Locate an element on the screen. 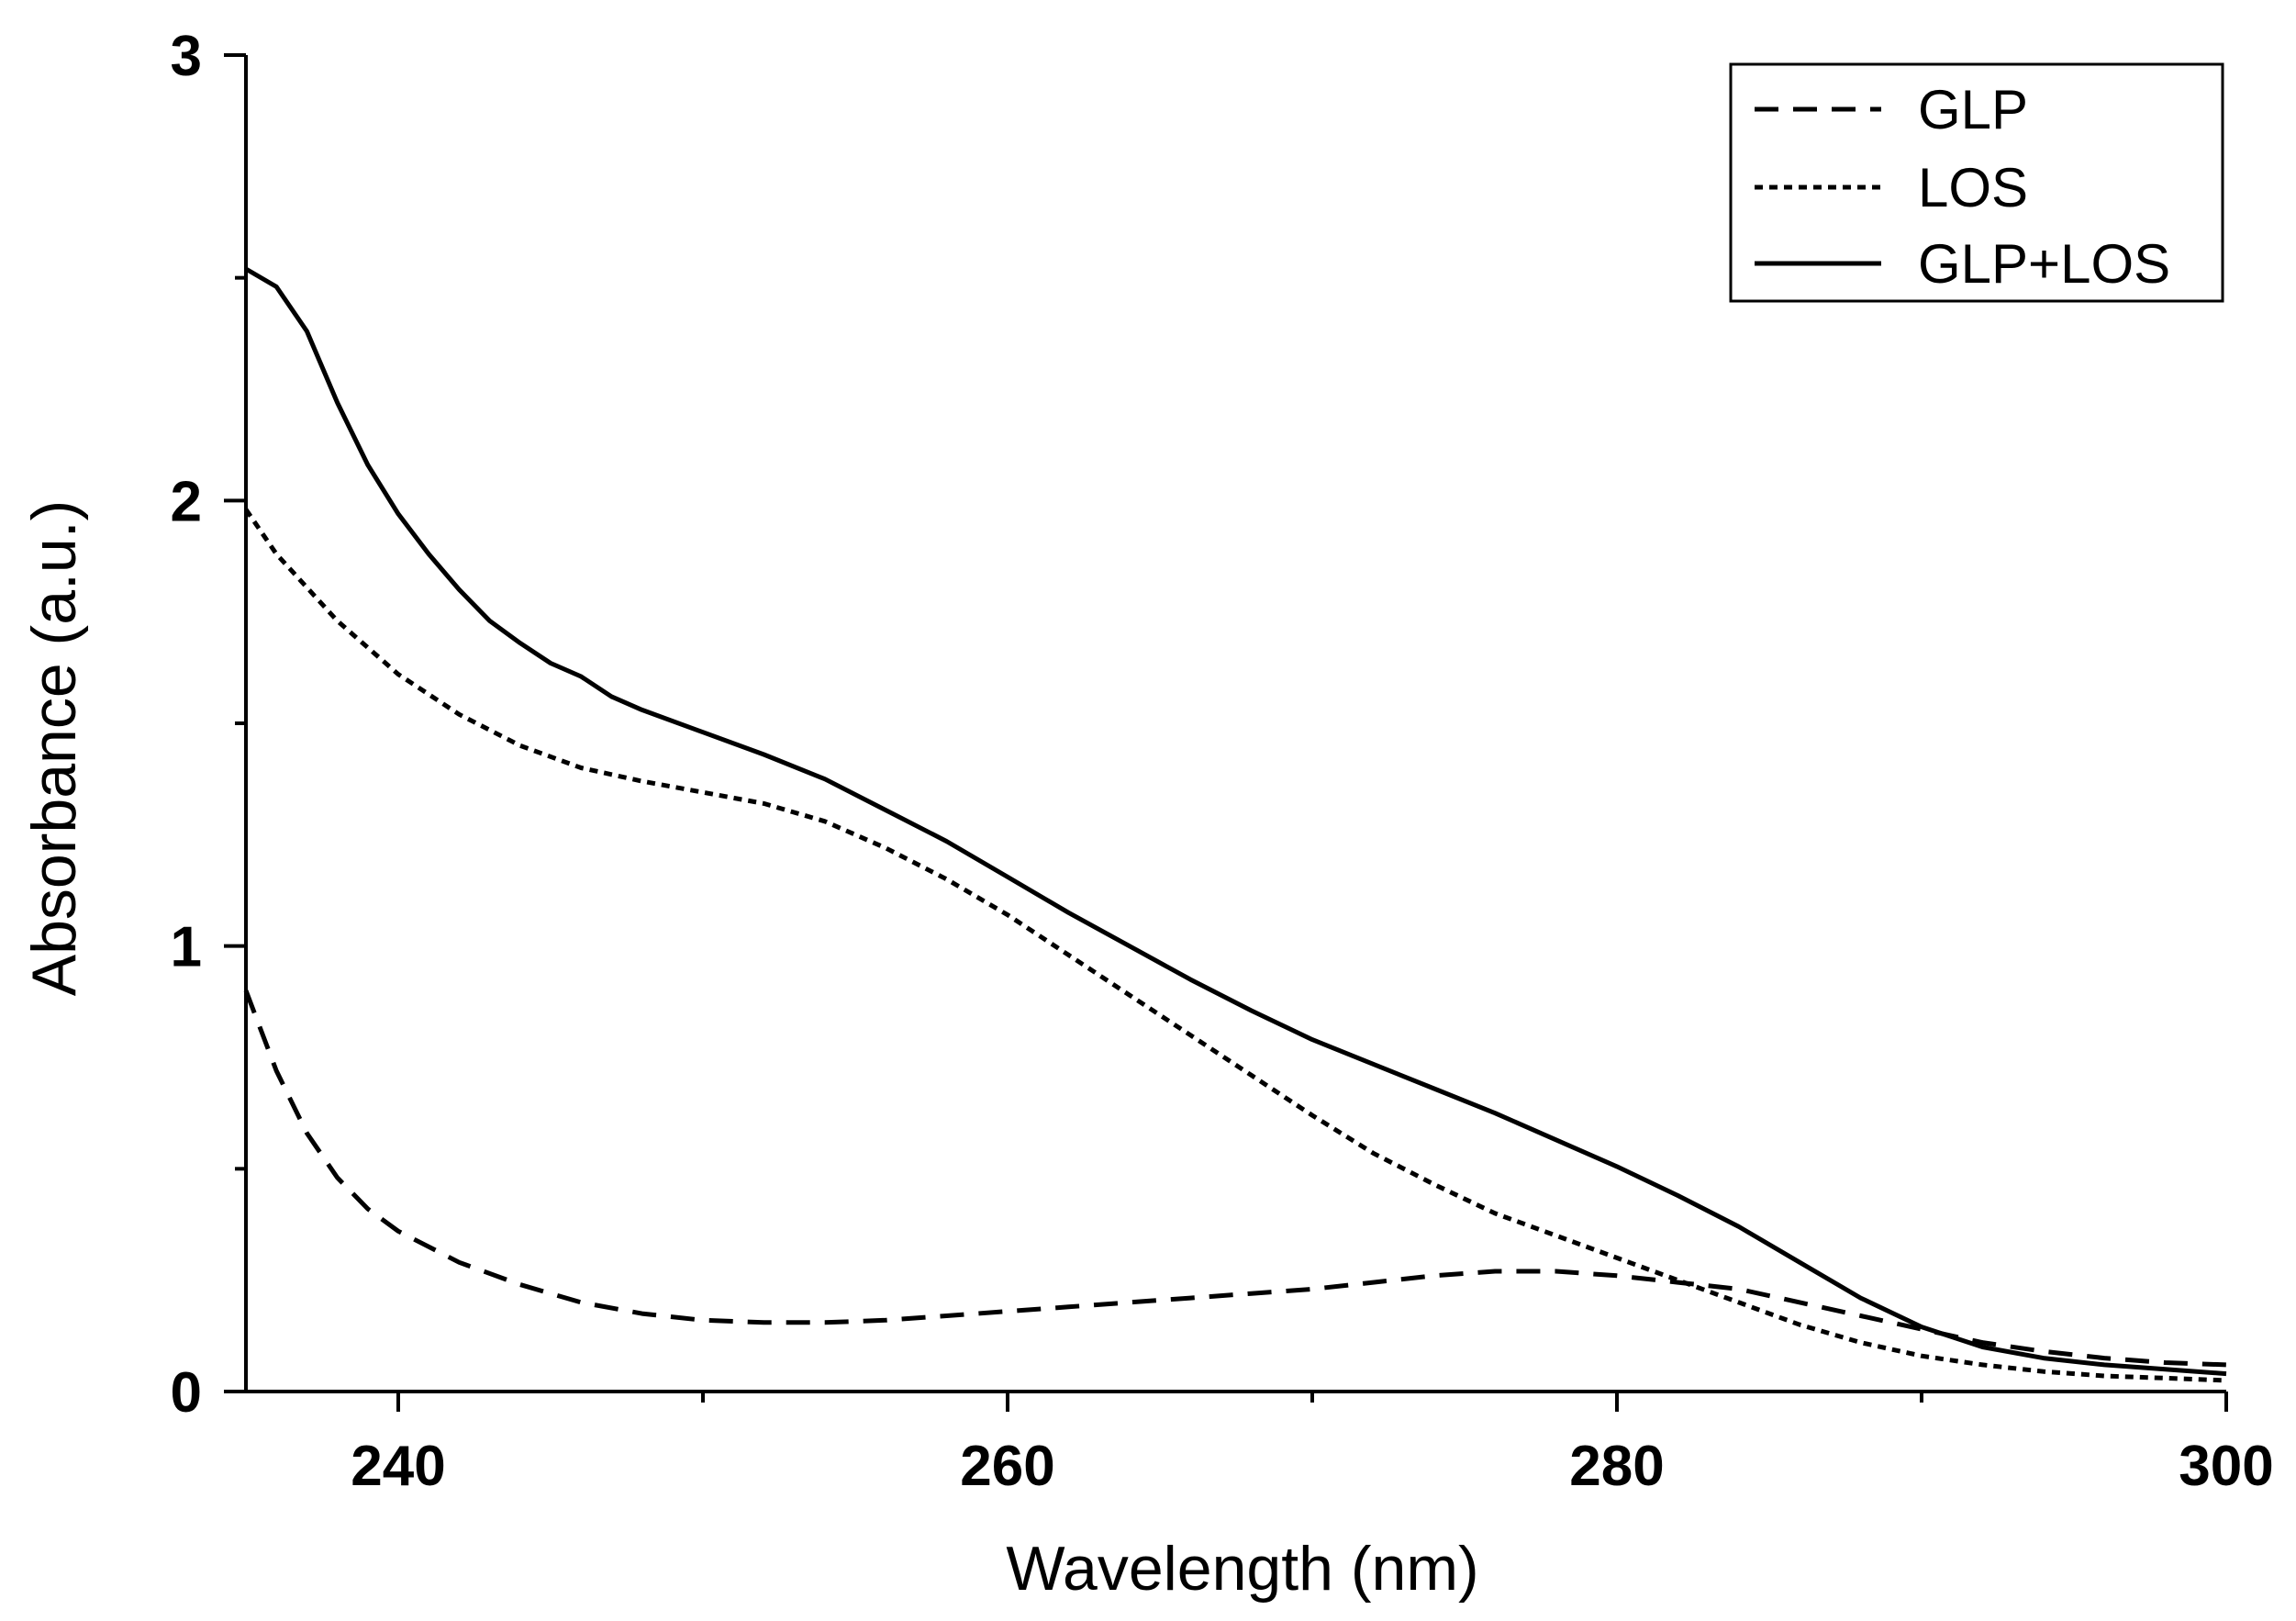 The image size is (2296, 1621). y-tick-label: 1 is located at coordinates (186, 948).